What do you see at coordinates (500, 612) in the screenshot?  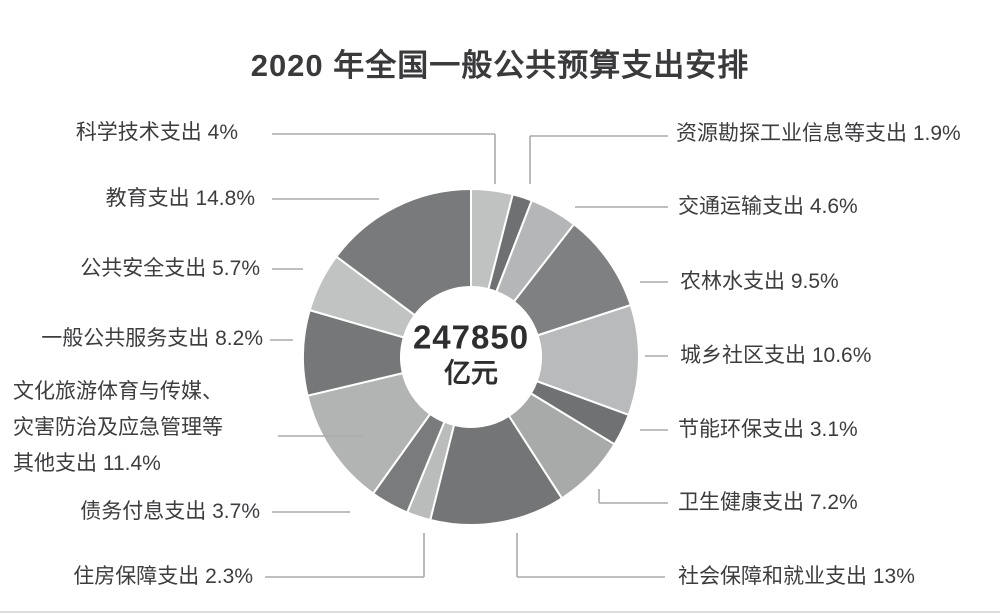 I see `bottom-divider` at bounding box center [500, 612].